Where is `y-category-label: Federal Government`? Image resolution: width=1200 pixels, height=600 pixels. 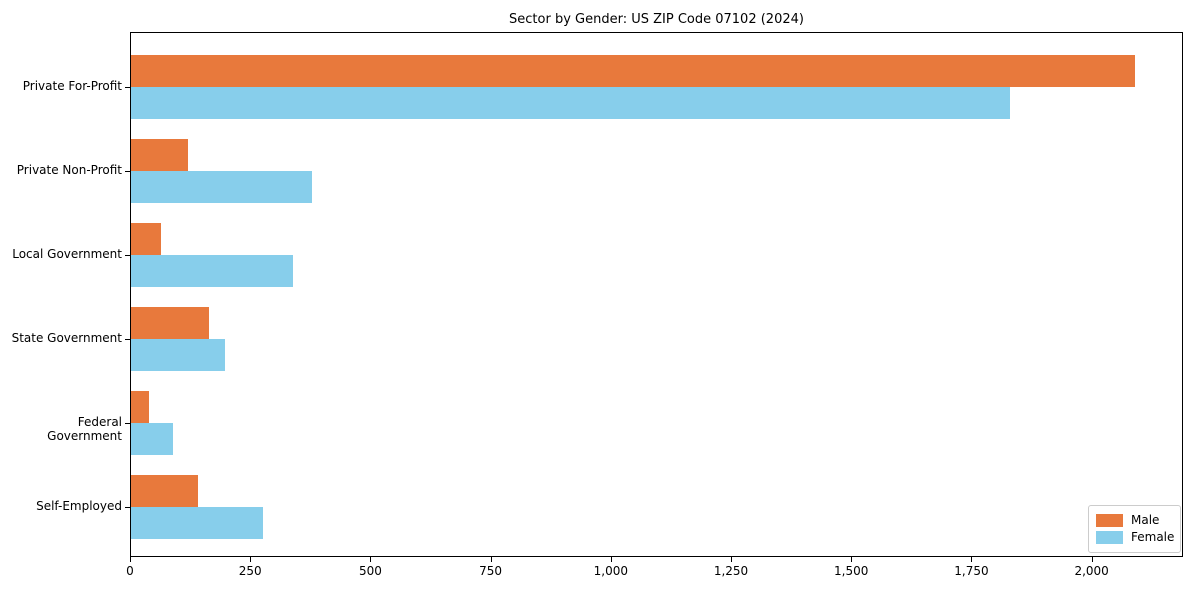 y-category-label: Federal Government is located at coordinates (84, 429).